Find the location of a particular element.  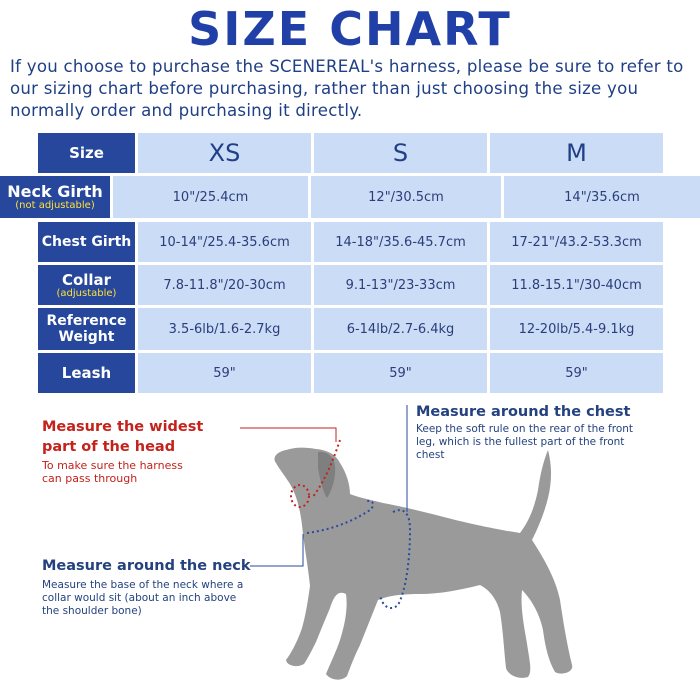

size-header-label: Size is located at coordinates (86, 153).